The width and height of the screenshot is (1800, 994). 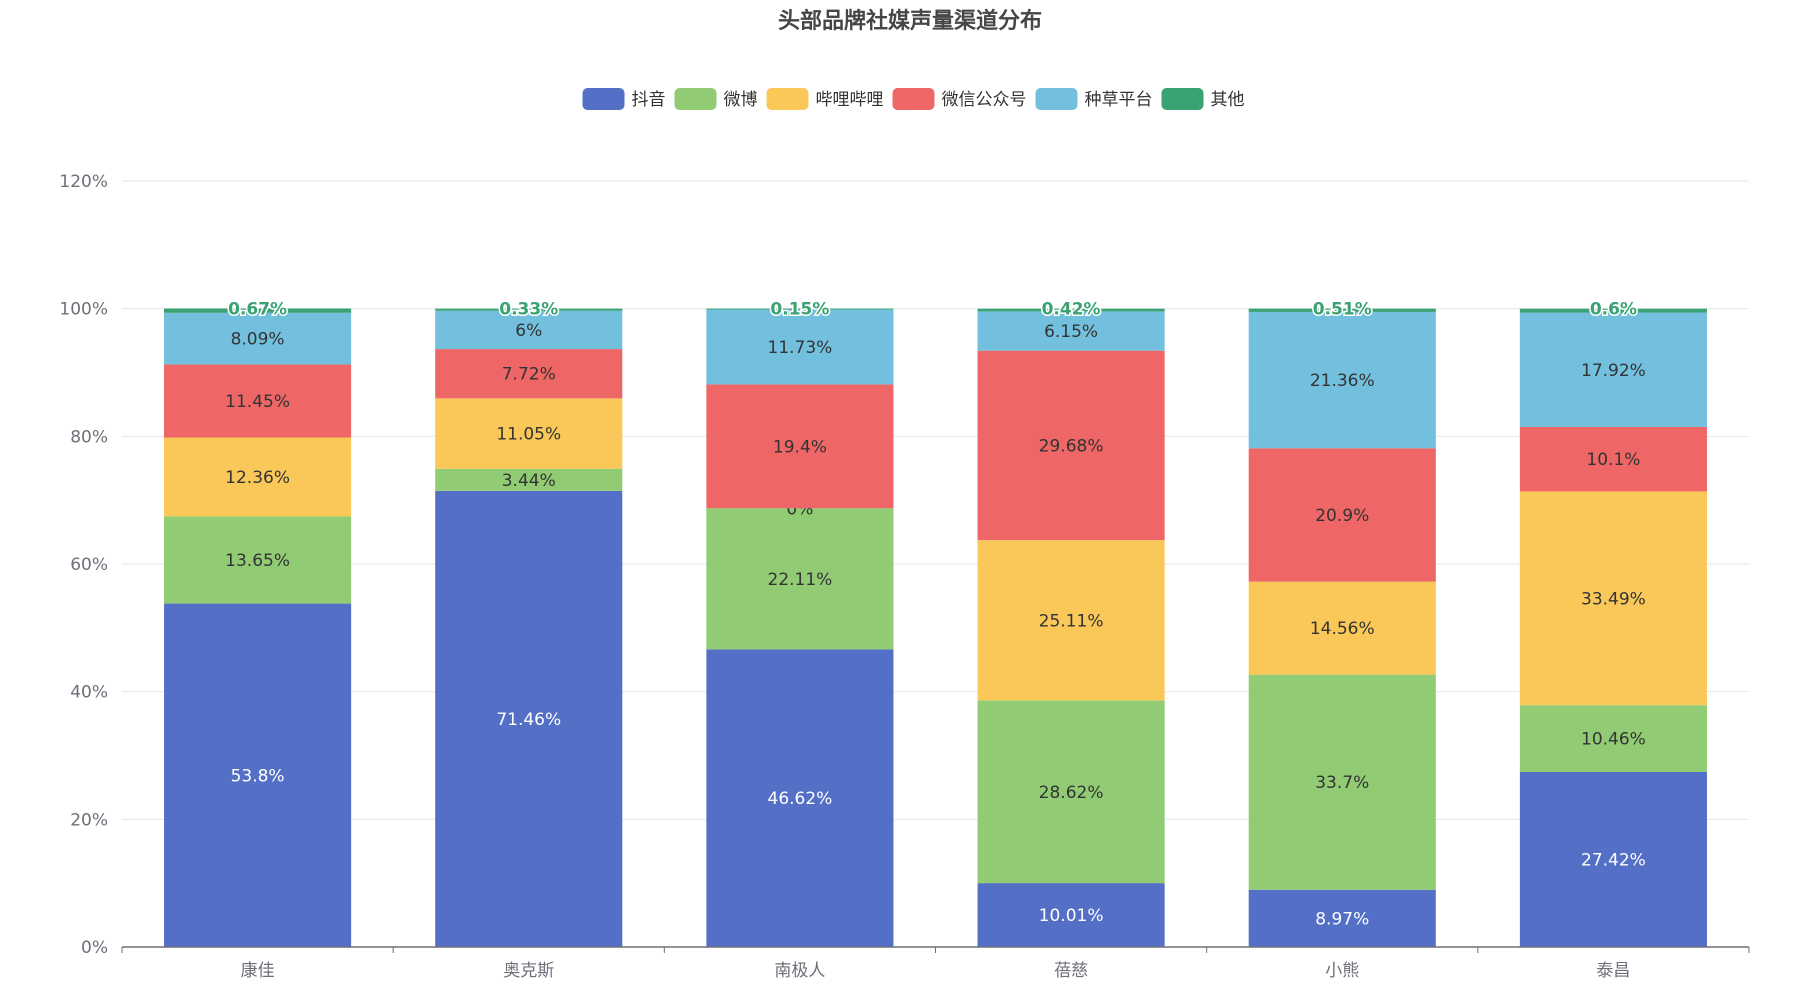 I want to click on legend-item: 抖音, so click(x=624, y=99).